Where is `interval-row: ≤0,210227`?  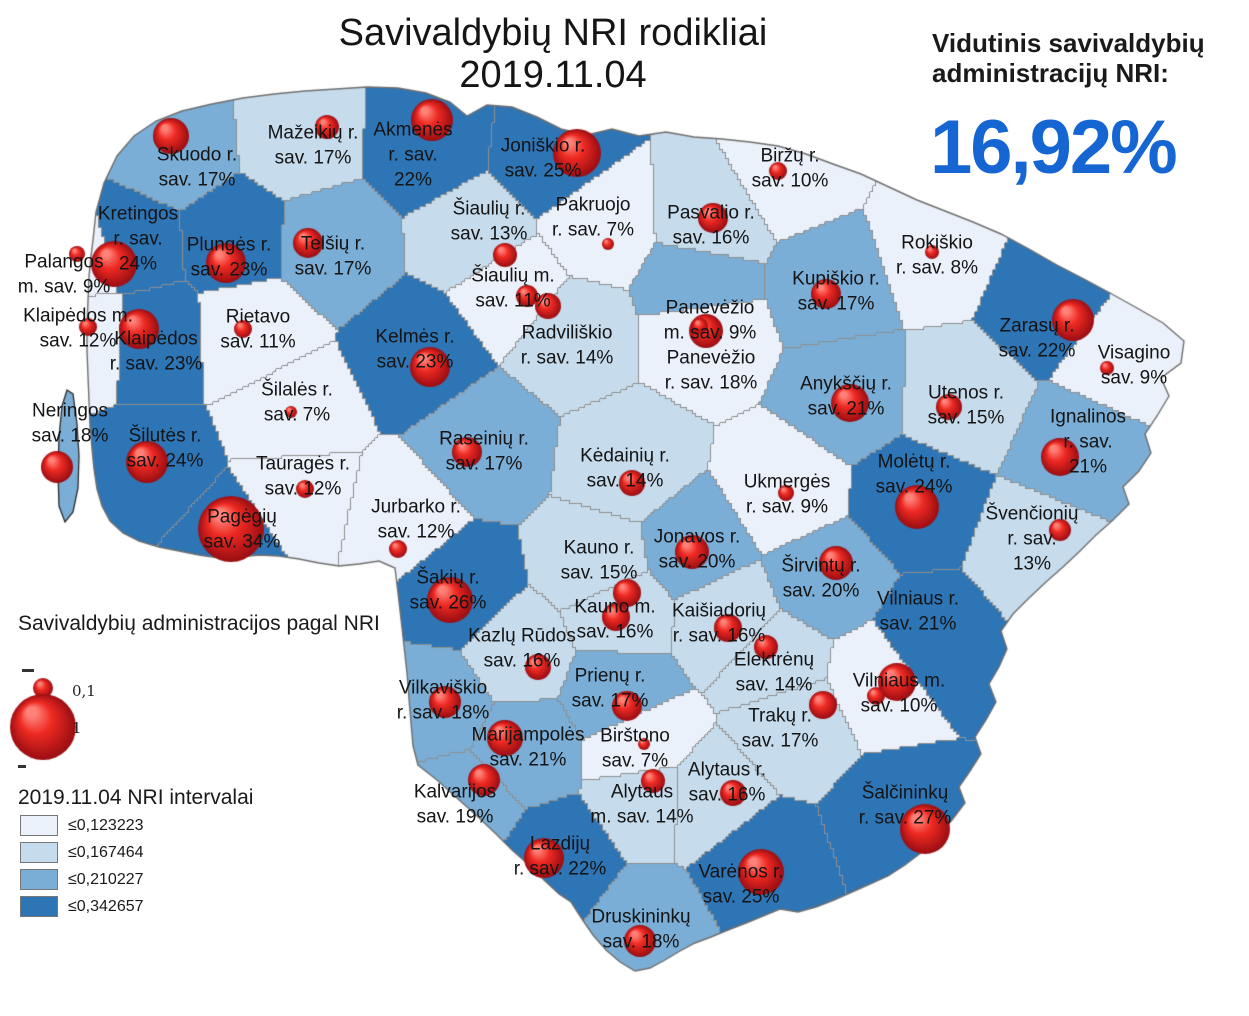 interval-row: ≤0,210227 is located at coordinates (82, 879).